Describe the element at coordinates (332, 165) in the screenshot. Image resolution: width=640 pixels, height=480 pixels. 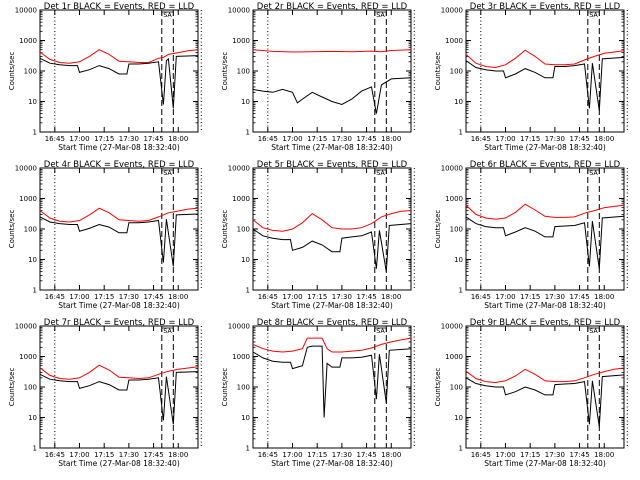
I see `chart-title: Det 5r BLACK = Events, RED = LLD` at that location.